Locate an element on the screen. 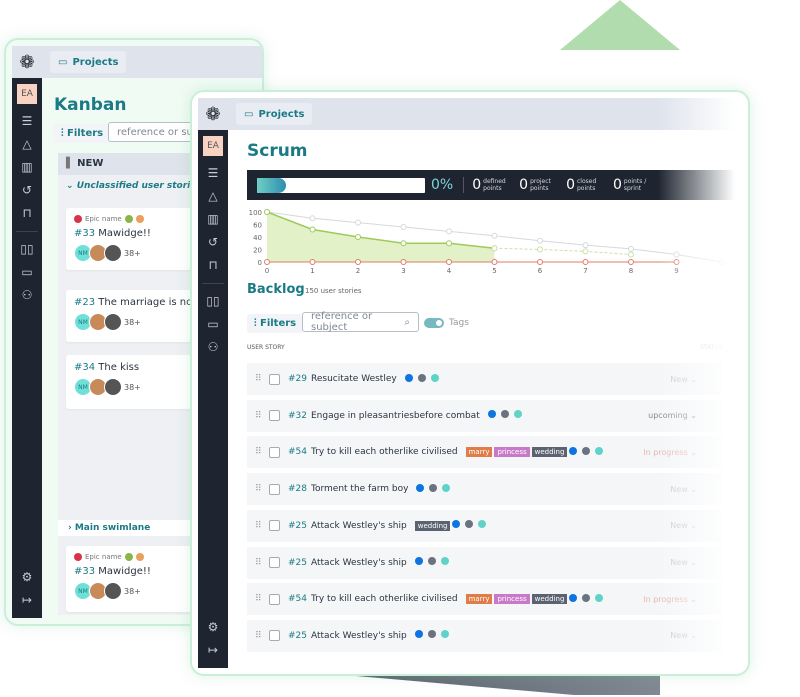 This screenshot has height=697, width=800. tags-toggle is located at coordinates (434, 323).